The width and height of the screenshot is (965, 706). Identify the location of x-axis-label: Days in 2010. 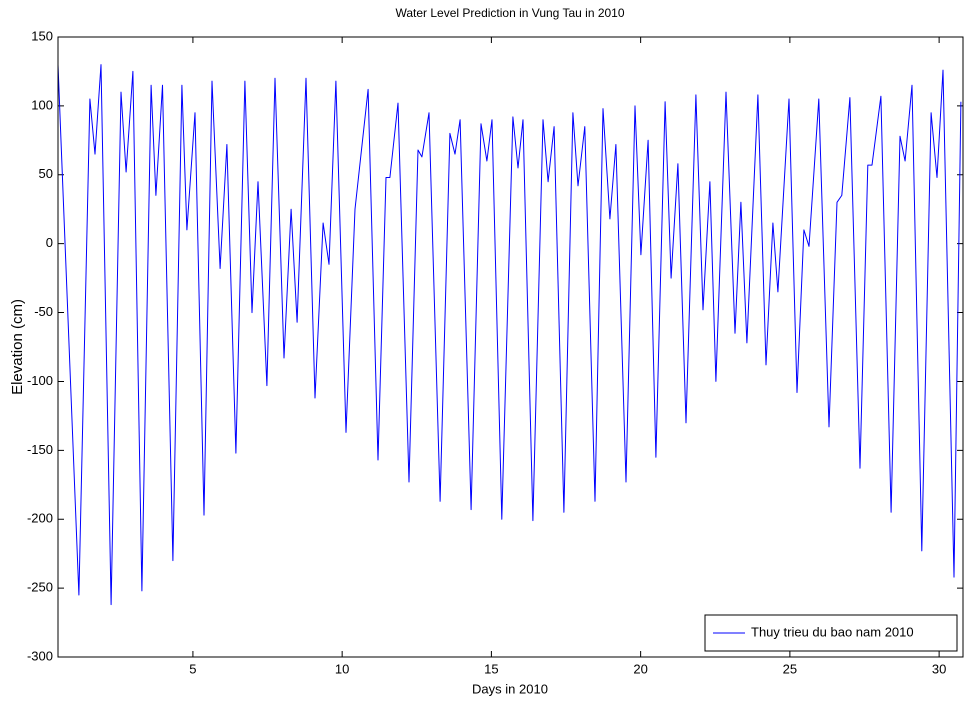
(510, 688).